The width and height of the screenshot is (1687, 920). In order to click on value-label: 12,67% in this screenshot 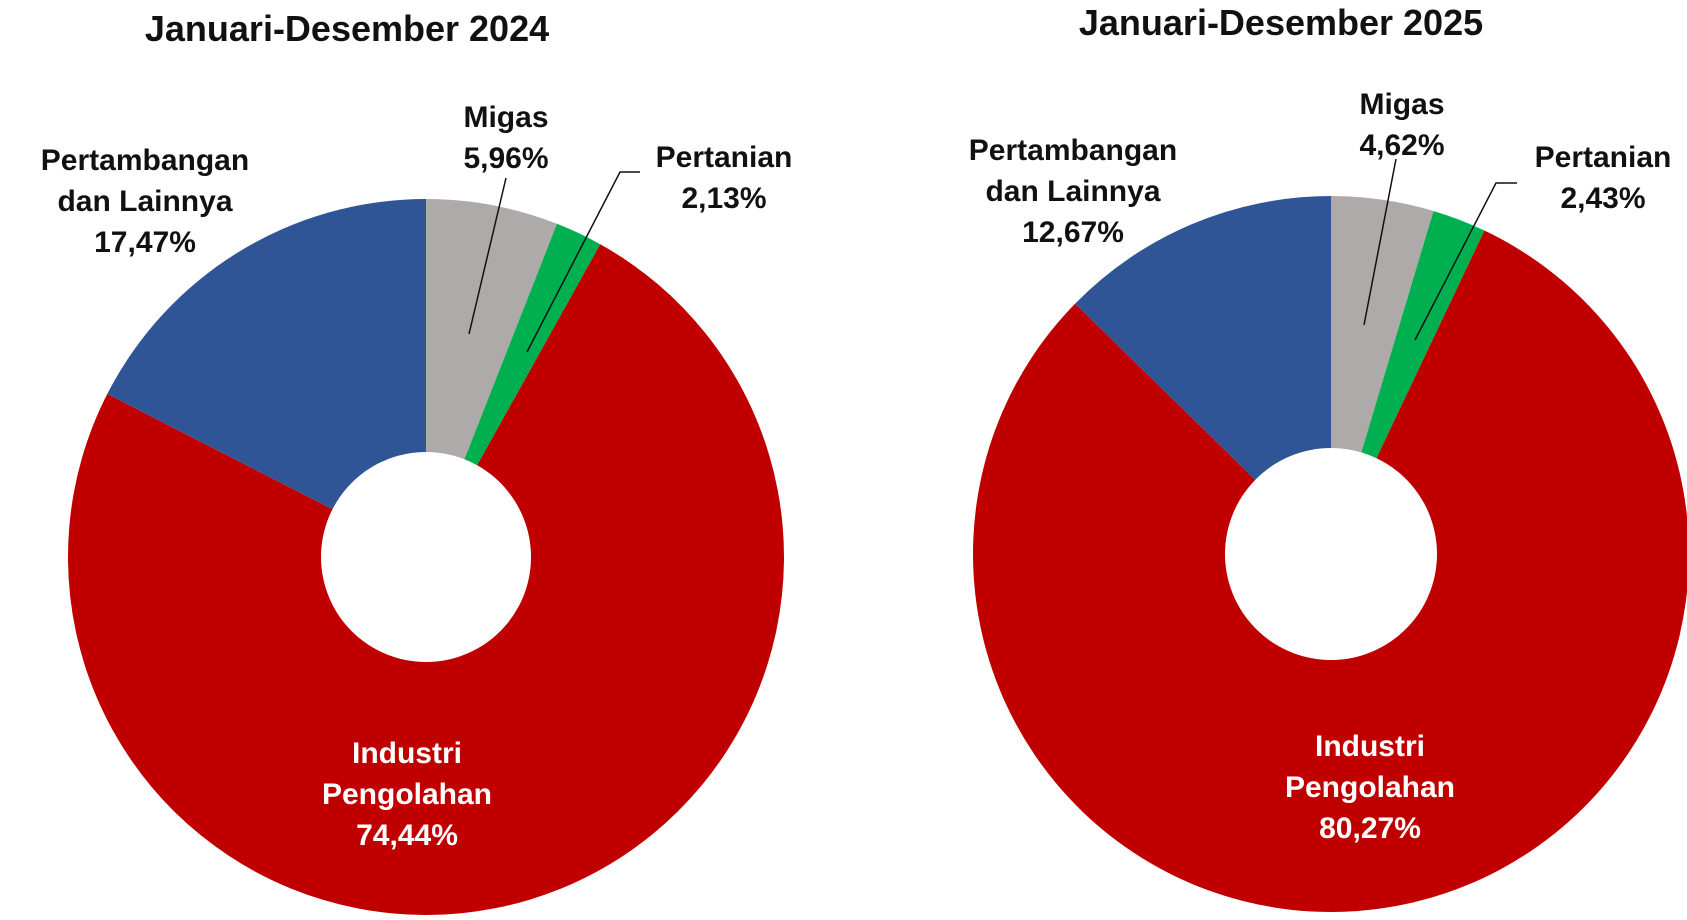, I will do `click(1073, 232)`.